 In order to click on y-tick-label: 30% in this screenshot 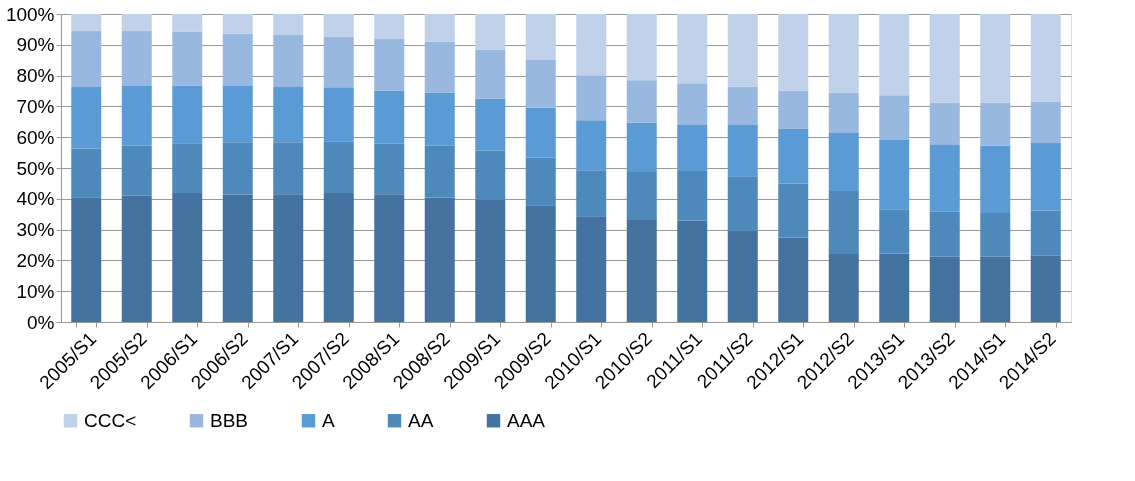, I will do `click(35, 230)`.